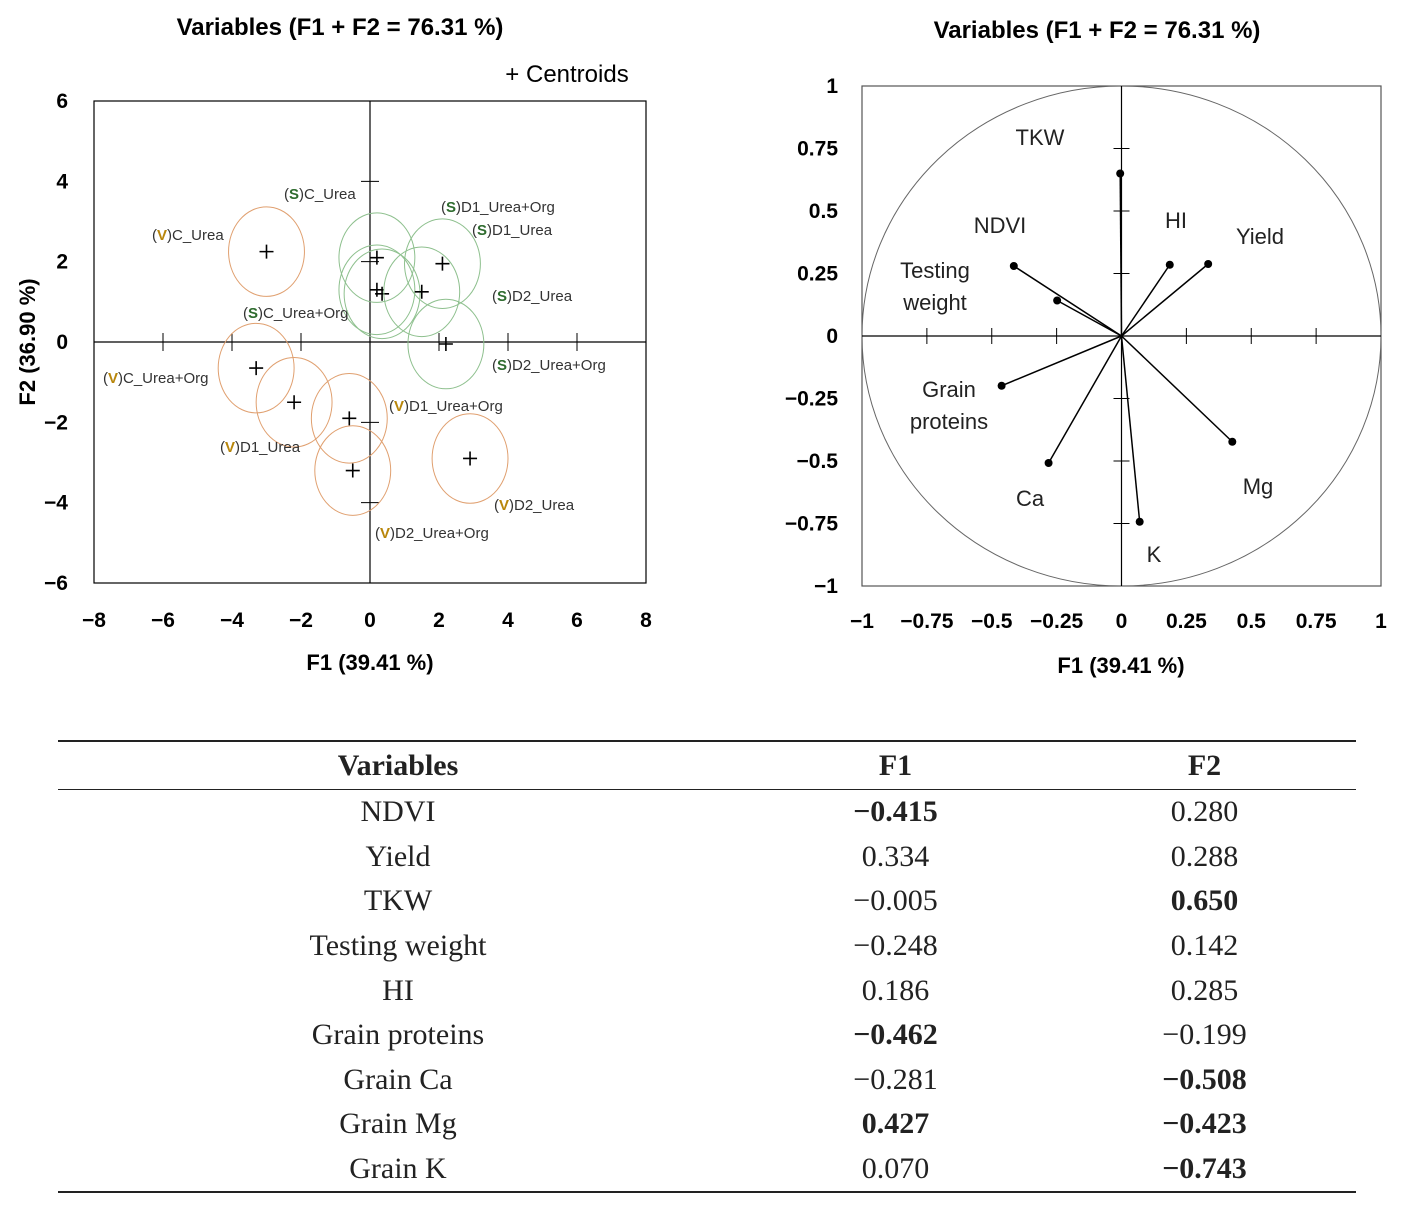 This screenshot has height=1209, width=1406. Describe the element at coordinates (260, 447) in the screenshot. I see `point-label: (V)D1_Urea` at that location.